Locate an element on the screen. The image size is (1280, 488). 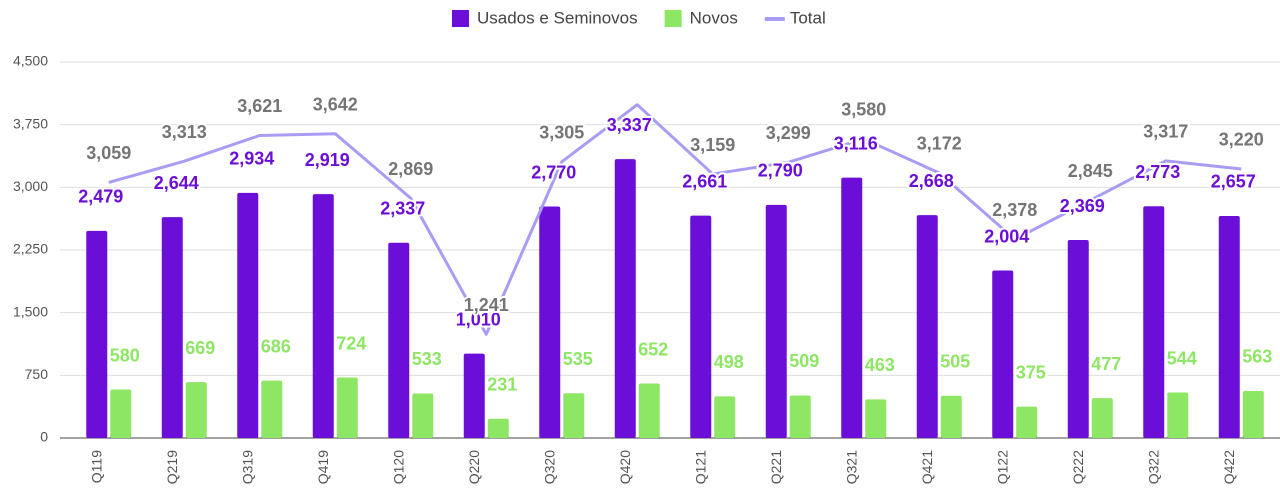
data-label: 544 is located at coordinates (1182, 358).